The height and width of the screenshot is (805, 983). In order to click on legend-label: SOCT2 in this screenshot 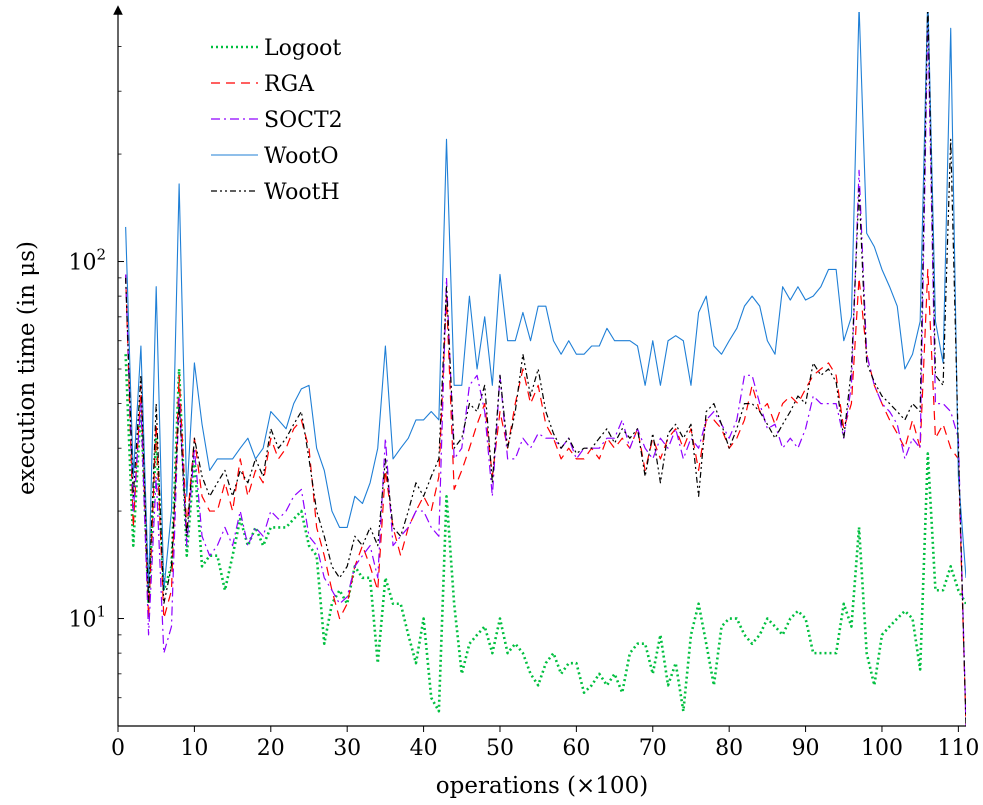, I will do `click(303, 120)`.